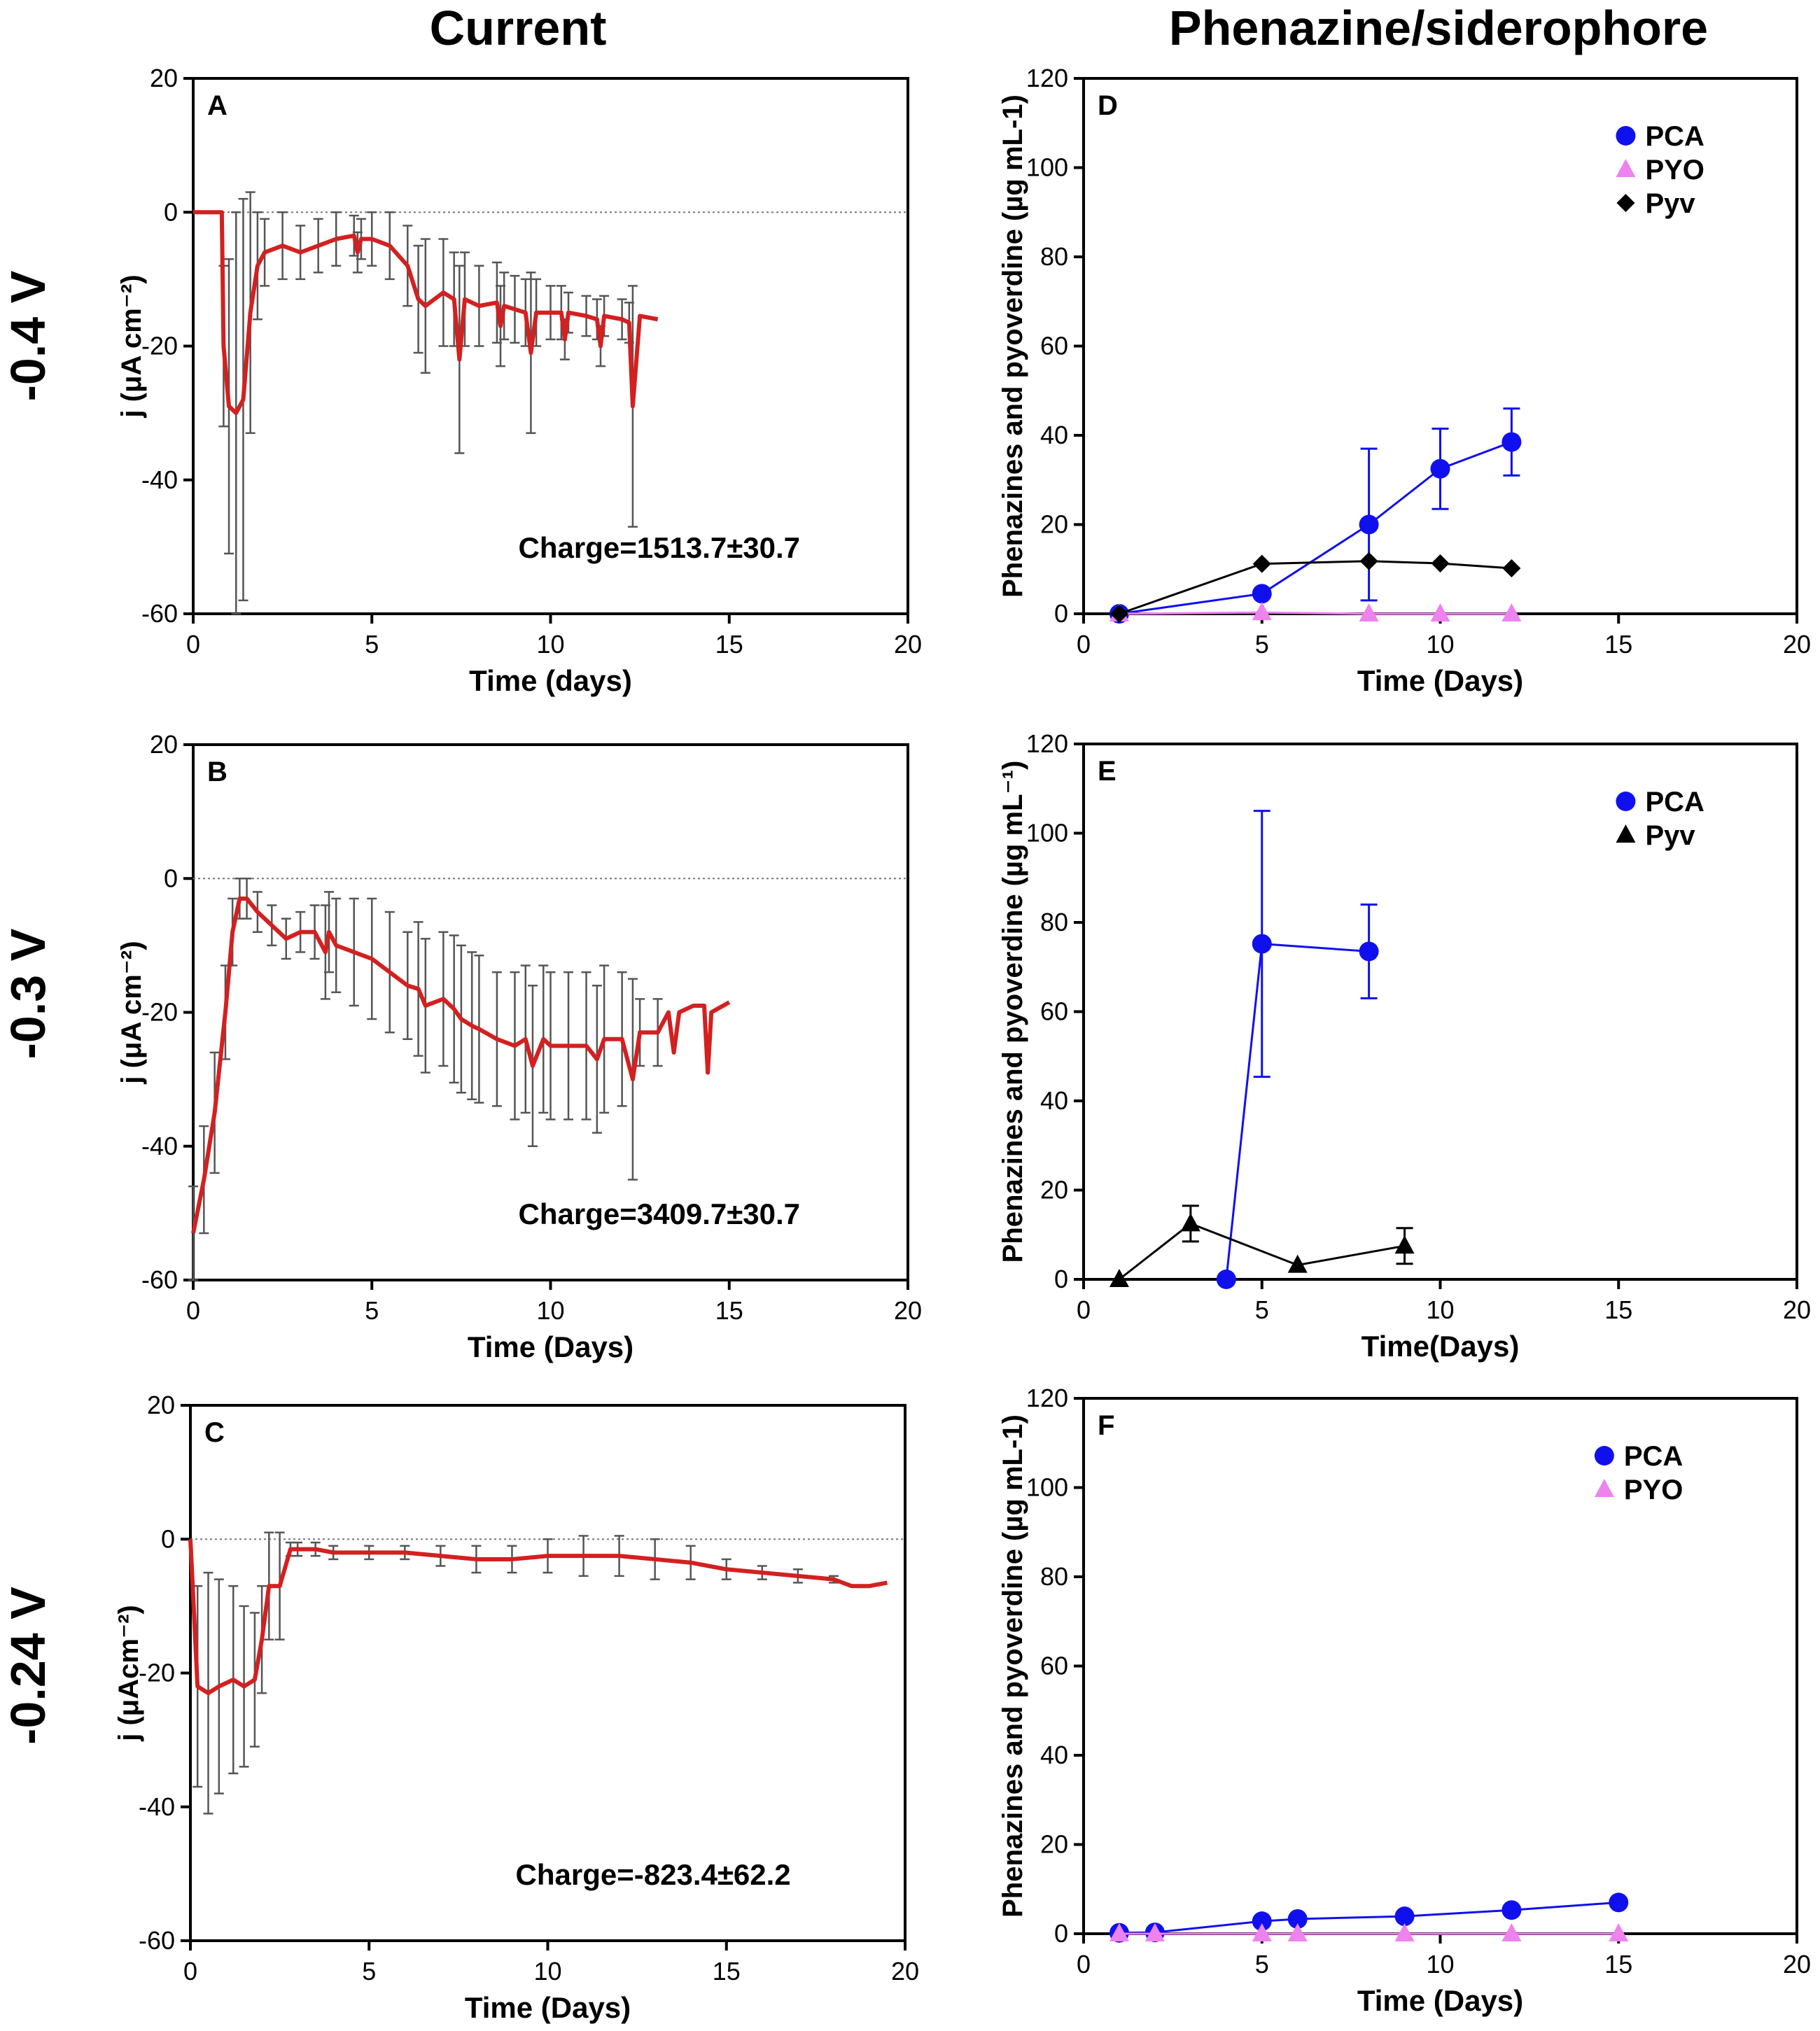  Describe the element at coordinates (1297, 1264) in the screenshot. I see `panel-e-series-pyv-point` at that location.